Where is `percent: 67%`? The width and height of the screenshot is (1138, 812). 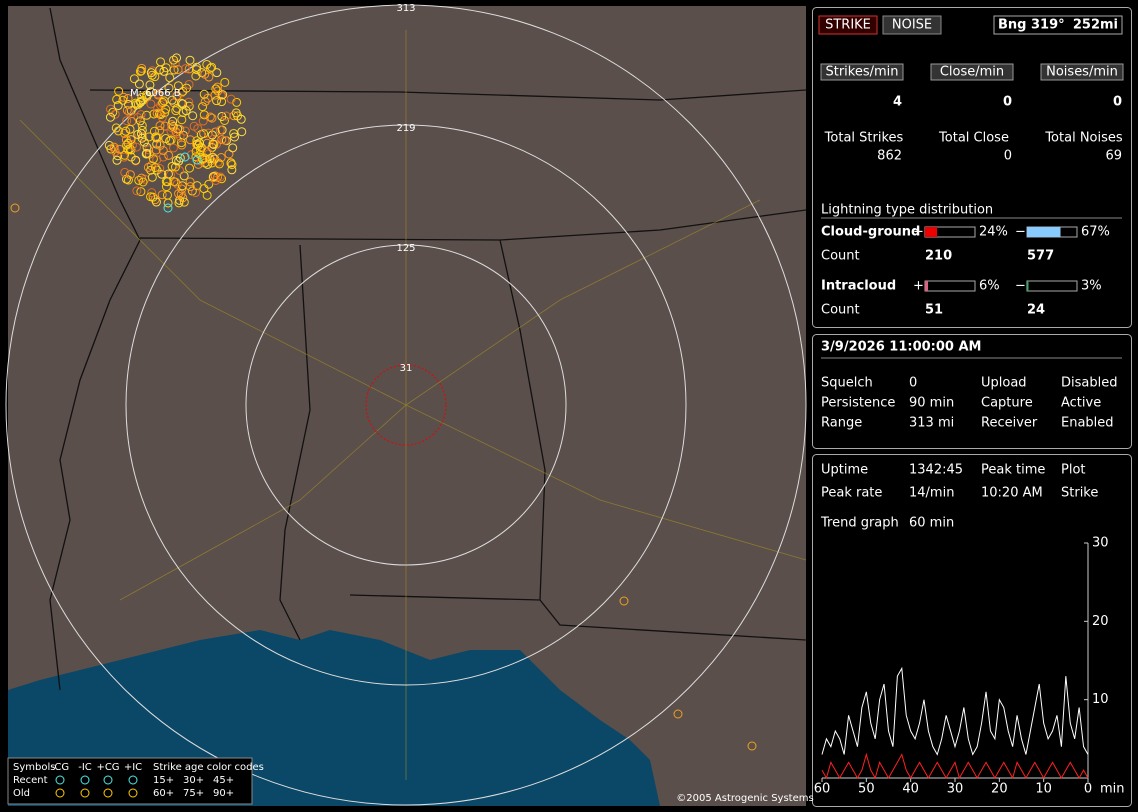
percent: 67% is located at coordinates (1095, 232).